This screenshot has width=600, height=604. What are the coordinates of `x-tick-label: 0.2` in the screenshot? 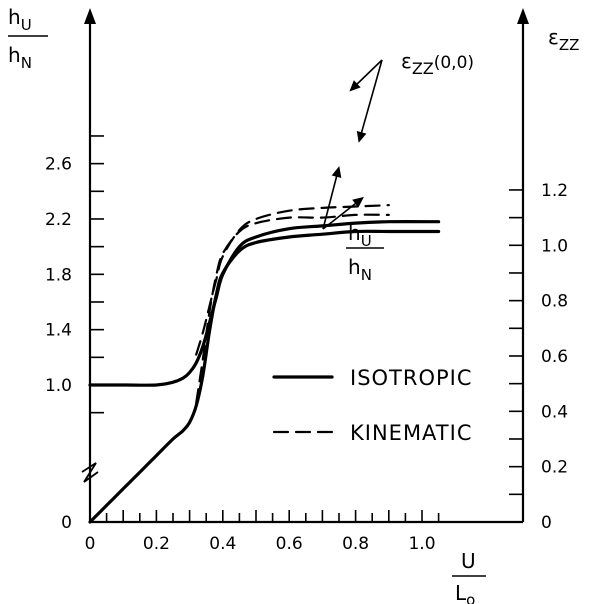 It's located at (156, 544).